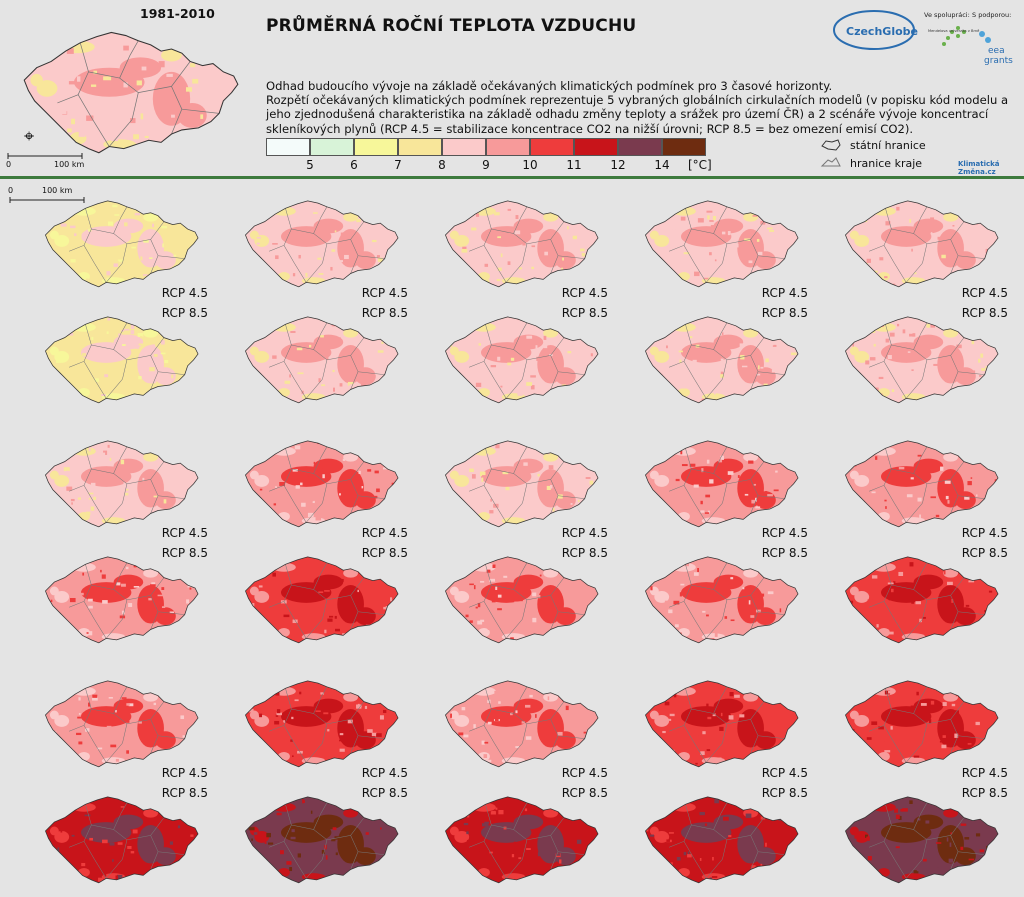 This screenshot has height=897, width=1024. I want to click on map-1-1-2-patches, so click(521, 599).